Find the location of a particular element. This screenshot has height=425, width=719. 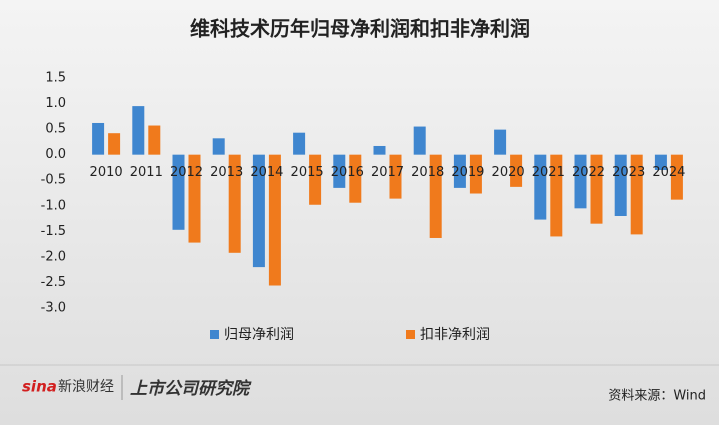

x-tick-label: 2024 is located at coordinates (668, 172).